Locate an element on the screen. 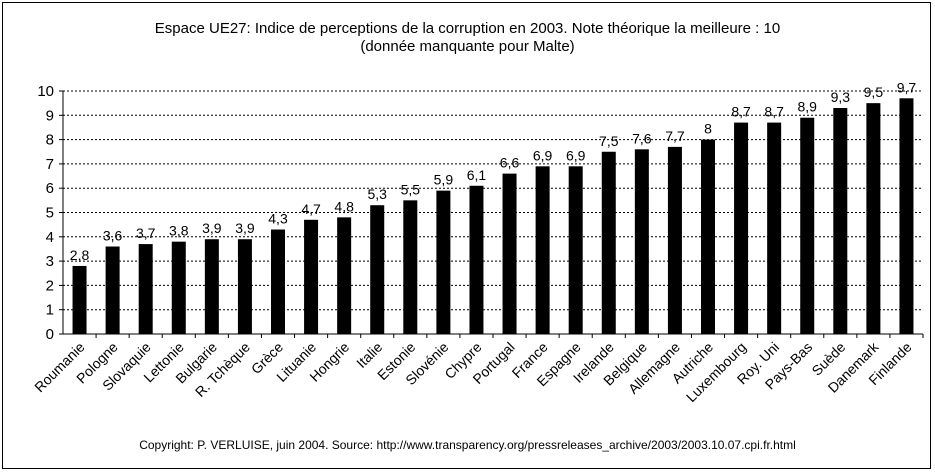  chart-subtitle: (donnée manquante pour Malte) is located at coordinates (467, 46).